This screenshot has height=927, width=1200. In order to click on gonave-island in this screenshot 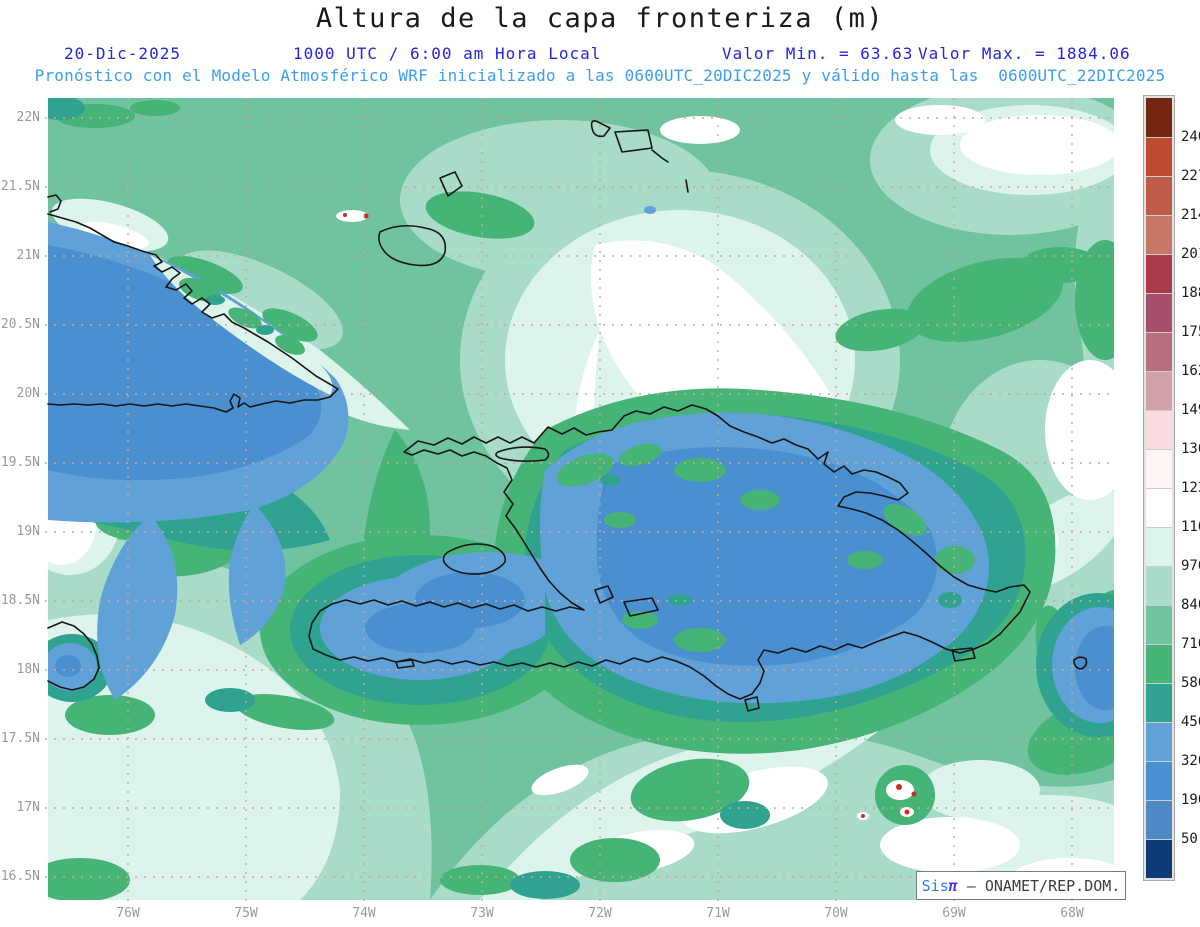, I will do `click(474, 559)`.